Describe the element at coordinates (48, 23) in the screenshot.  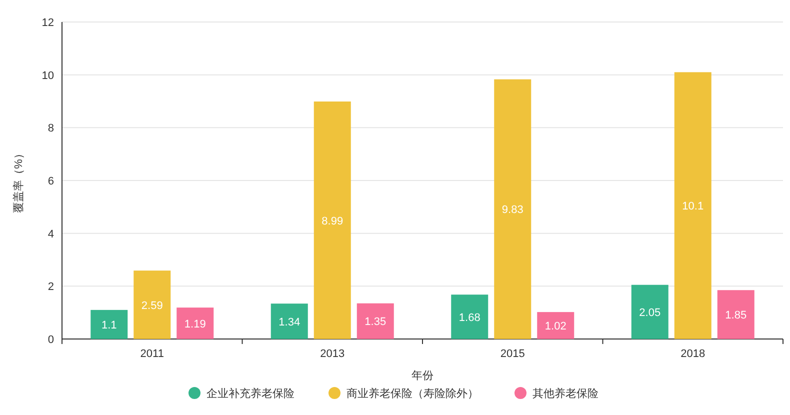
I see `y-tick-label: 12` at that location.